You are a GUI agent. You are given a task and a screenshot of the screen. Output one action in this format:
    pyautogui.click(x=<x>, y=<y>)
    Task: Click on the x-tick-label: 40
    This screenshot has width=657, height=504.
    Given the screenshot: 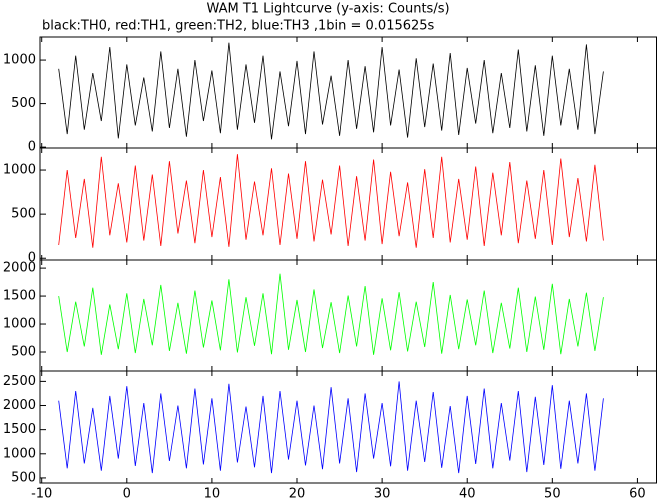 What is the action you would take?
    pyautogui.click(x=467, y=494)
    